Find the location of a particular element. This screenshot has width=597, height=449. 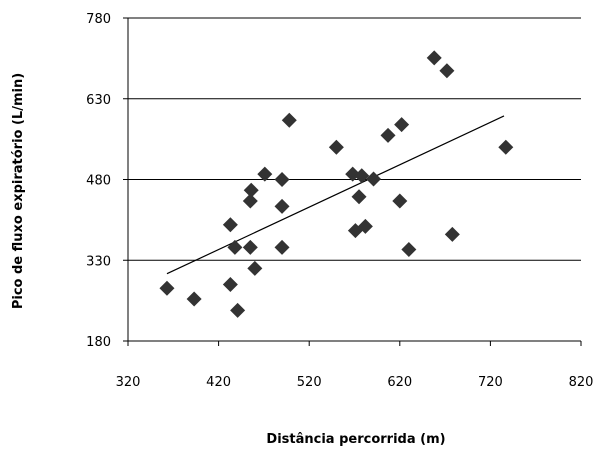

x-tick-label: 820 is located at coordinates (581, 382).